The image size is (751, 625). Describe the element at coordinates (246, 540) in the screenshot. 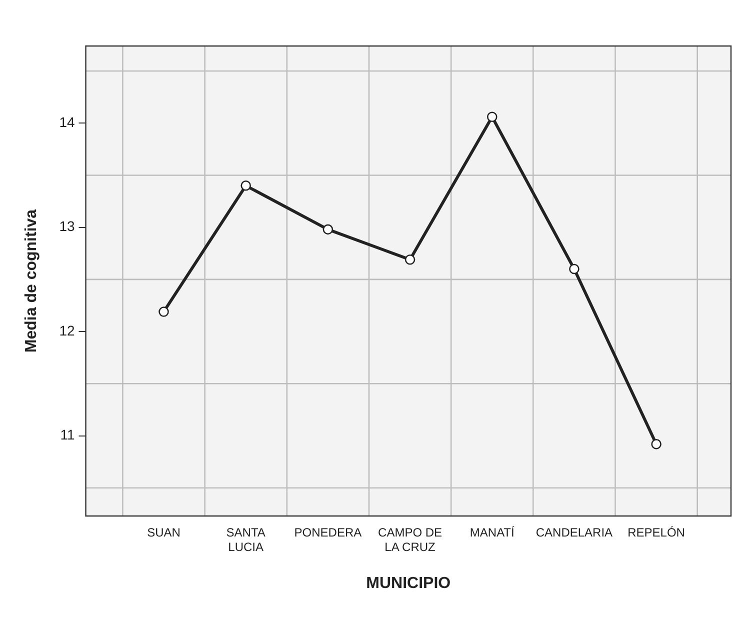

I see `x-tick-label: SANTA LUCIA` at that location.